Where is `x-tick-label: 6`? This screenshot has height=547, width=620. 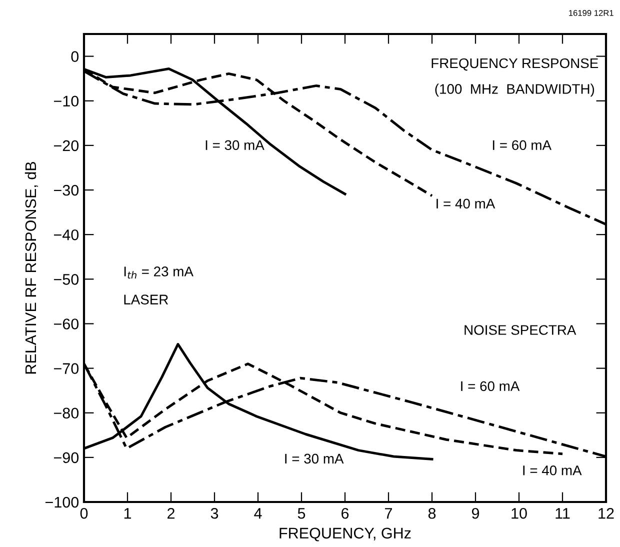
x-tick-label: 6 is located at coordinates (345, 513).